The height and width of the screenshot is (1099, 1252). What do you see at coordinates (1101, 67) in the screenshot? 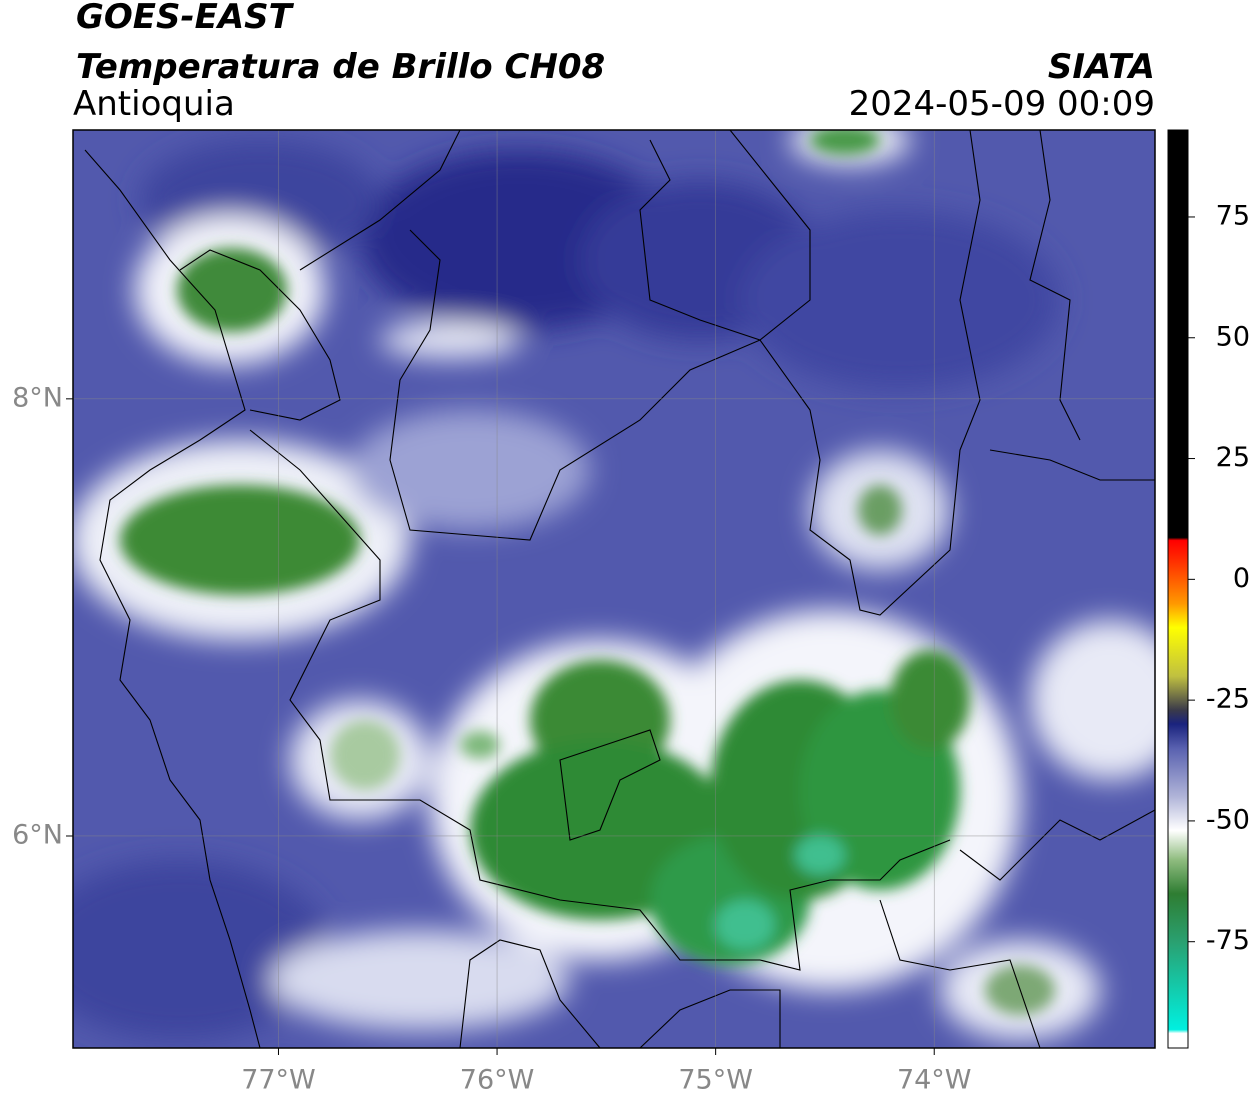
I see `source-label: SIATA` at bounding box center [1101, 67].